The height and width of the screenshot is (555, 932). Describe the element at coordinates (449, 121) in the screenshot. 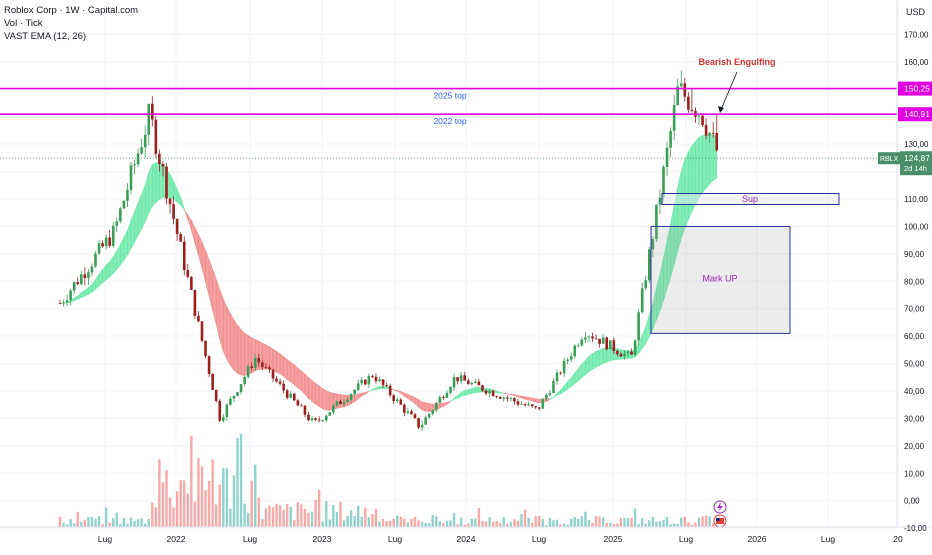

I see `level-label: 2022 top` at that location.